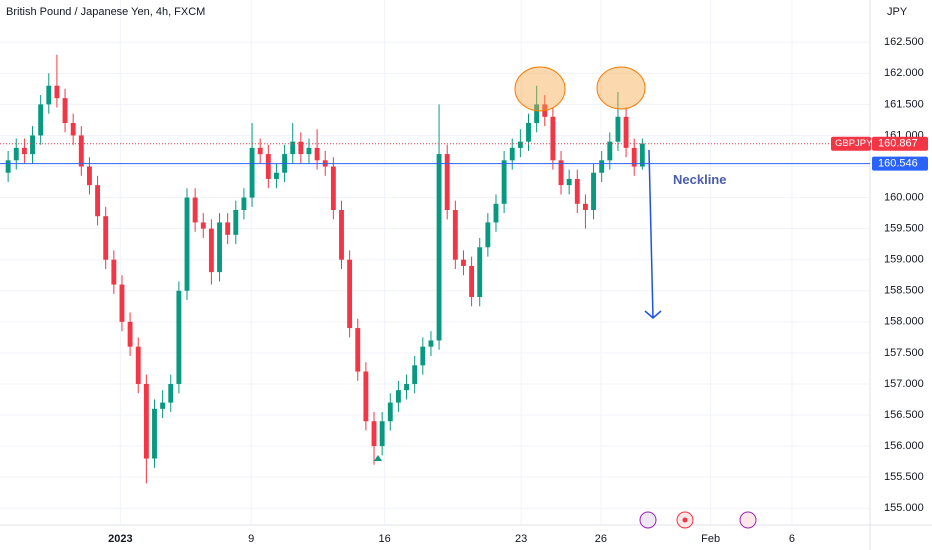 The width and height of the screenshot is (932, 550). What do you see at coordinates (698, 520) in the screenshot?
I see `event-icons` at bounding box center [698, 520].